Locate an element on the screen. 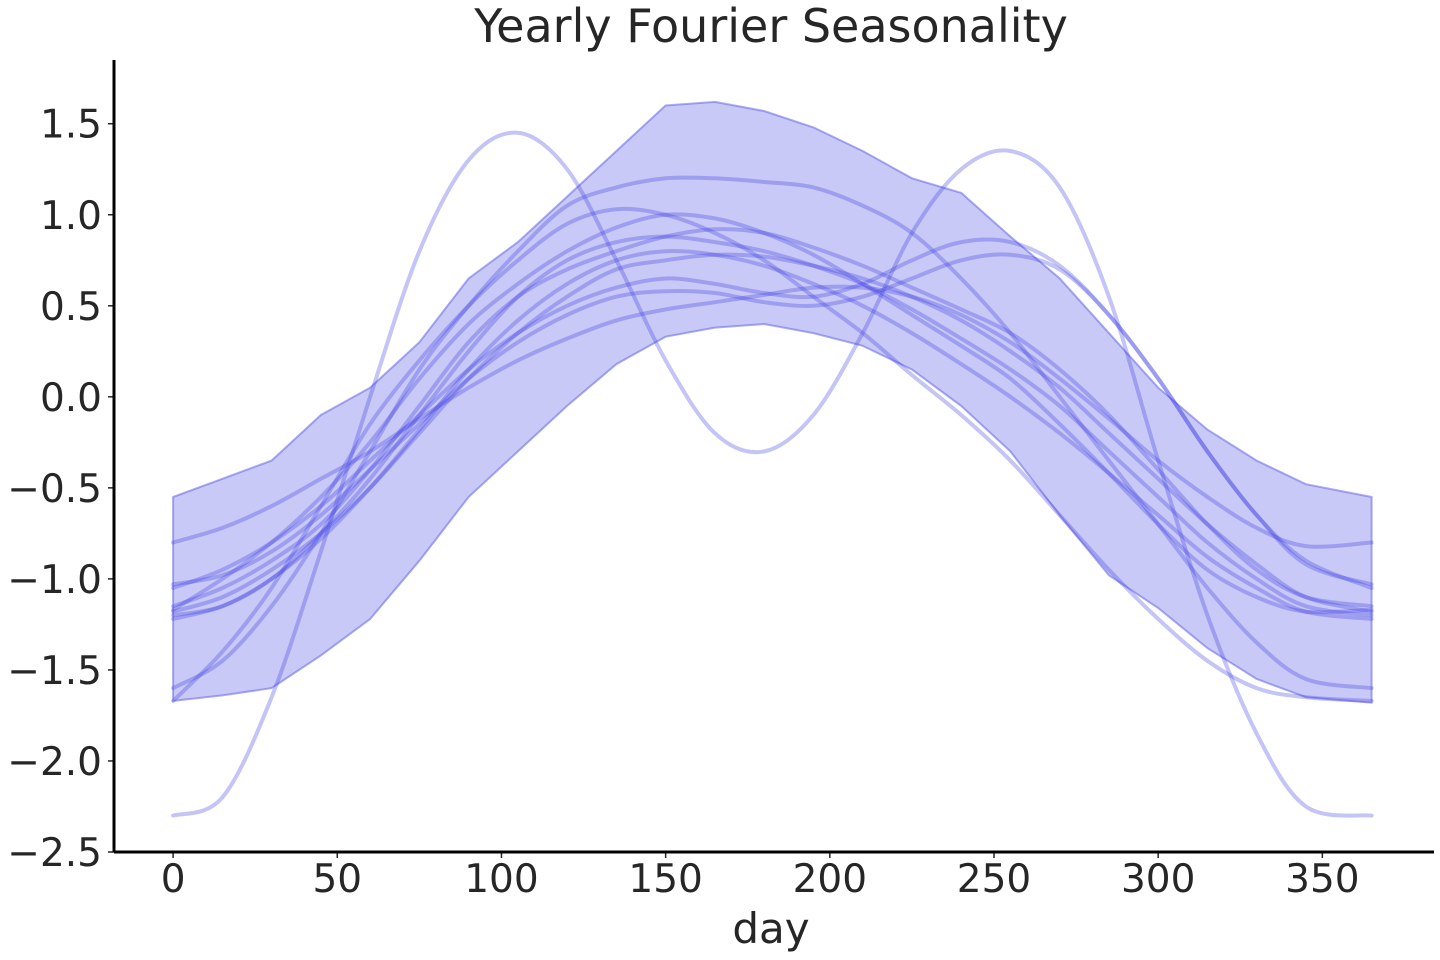 Image resolution: width=1440 pixels, height=960 pixels. y-tick-label: −2.5 is located at coordinates (54, 853).